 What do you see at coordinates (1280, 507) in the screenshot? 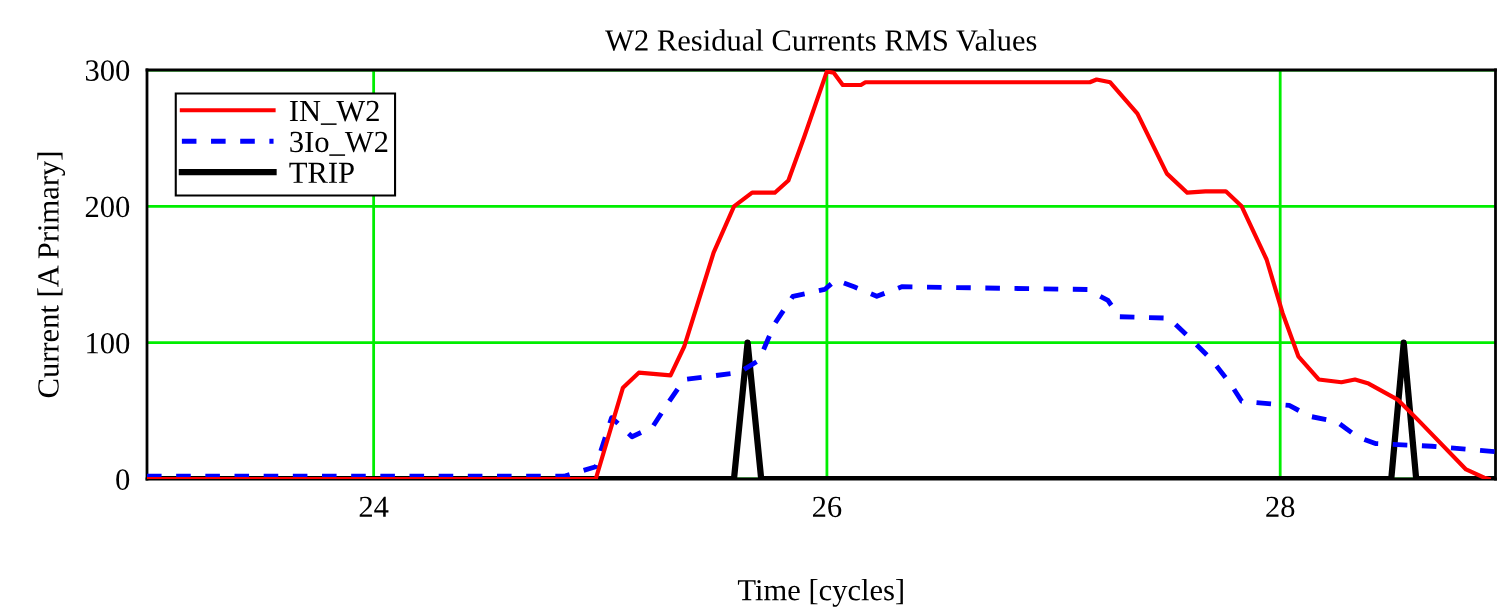
I see `x-tick-label: 28` at bounding box center [1280, 507].